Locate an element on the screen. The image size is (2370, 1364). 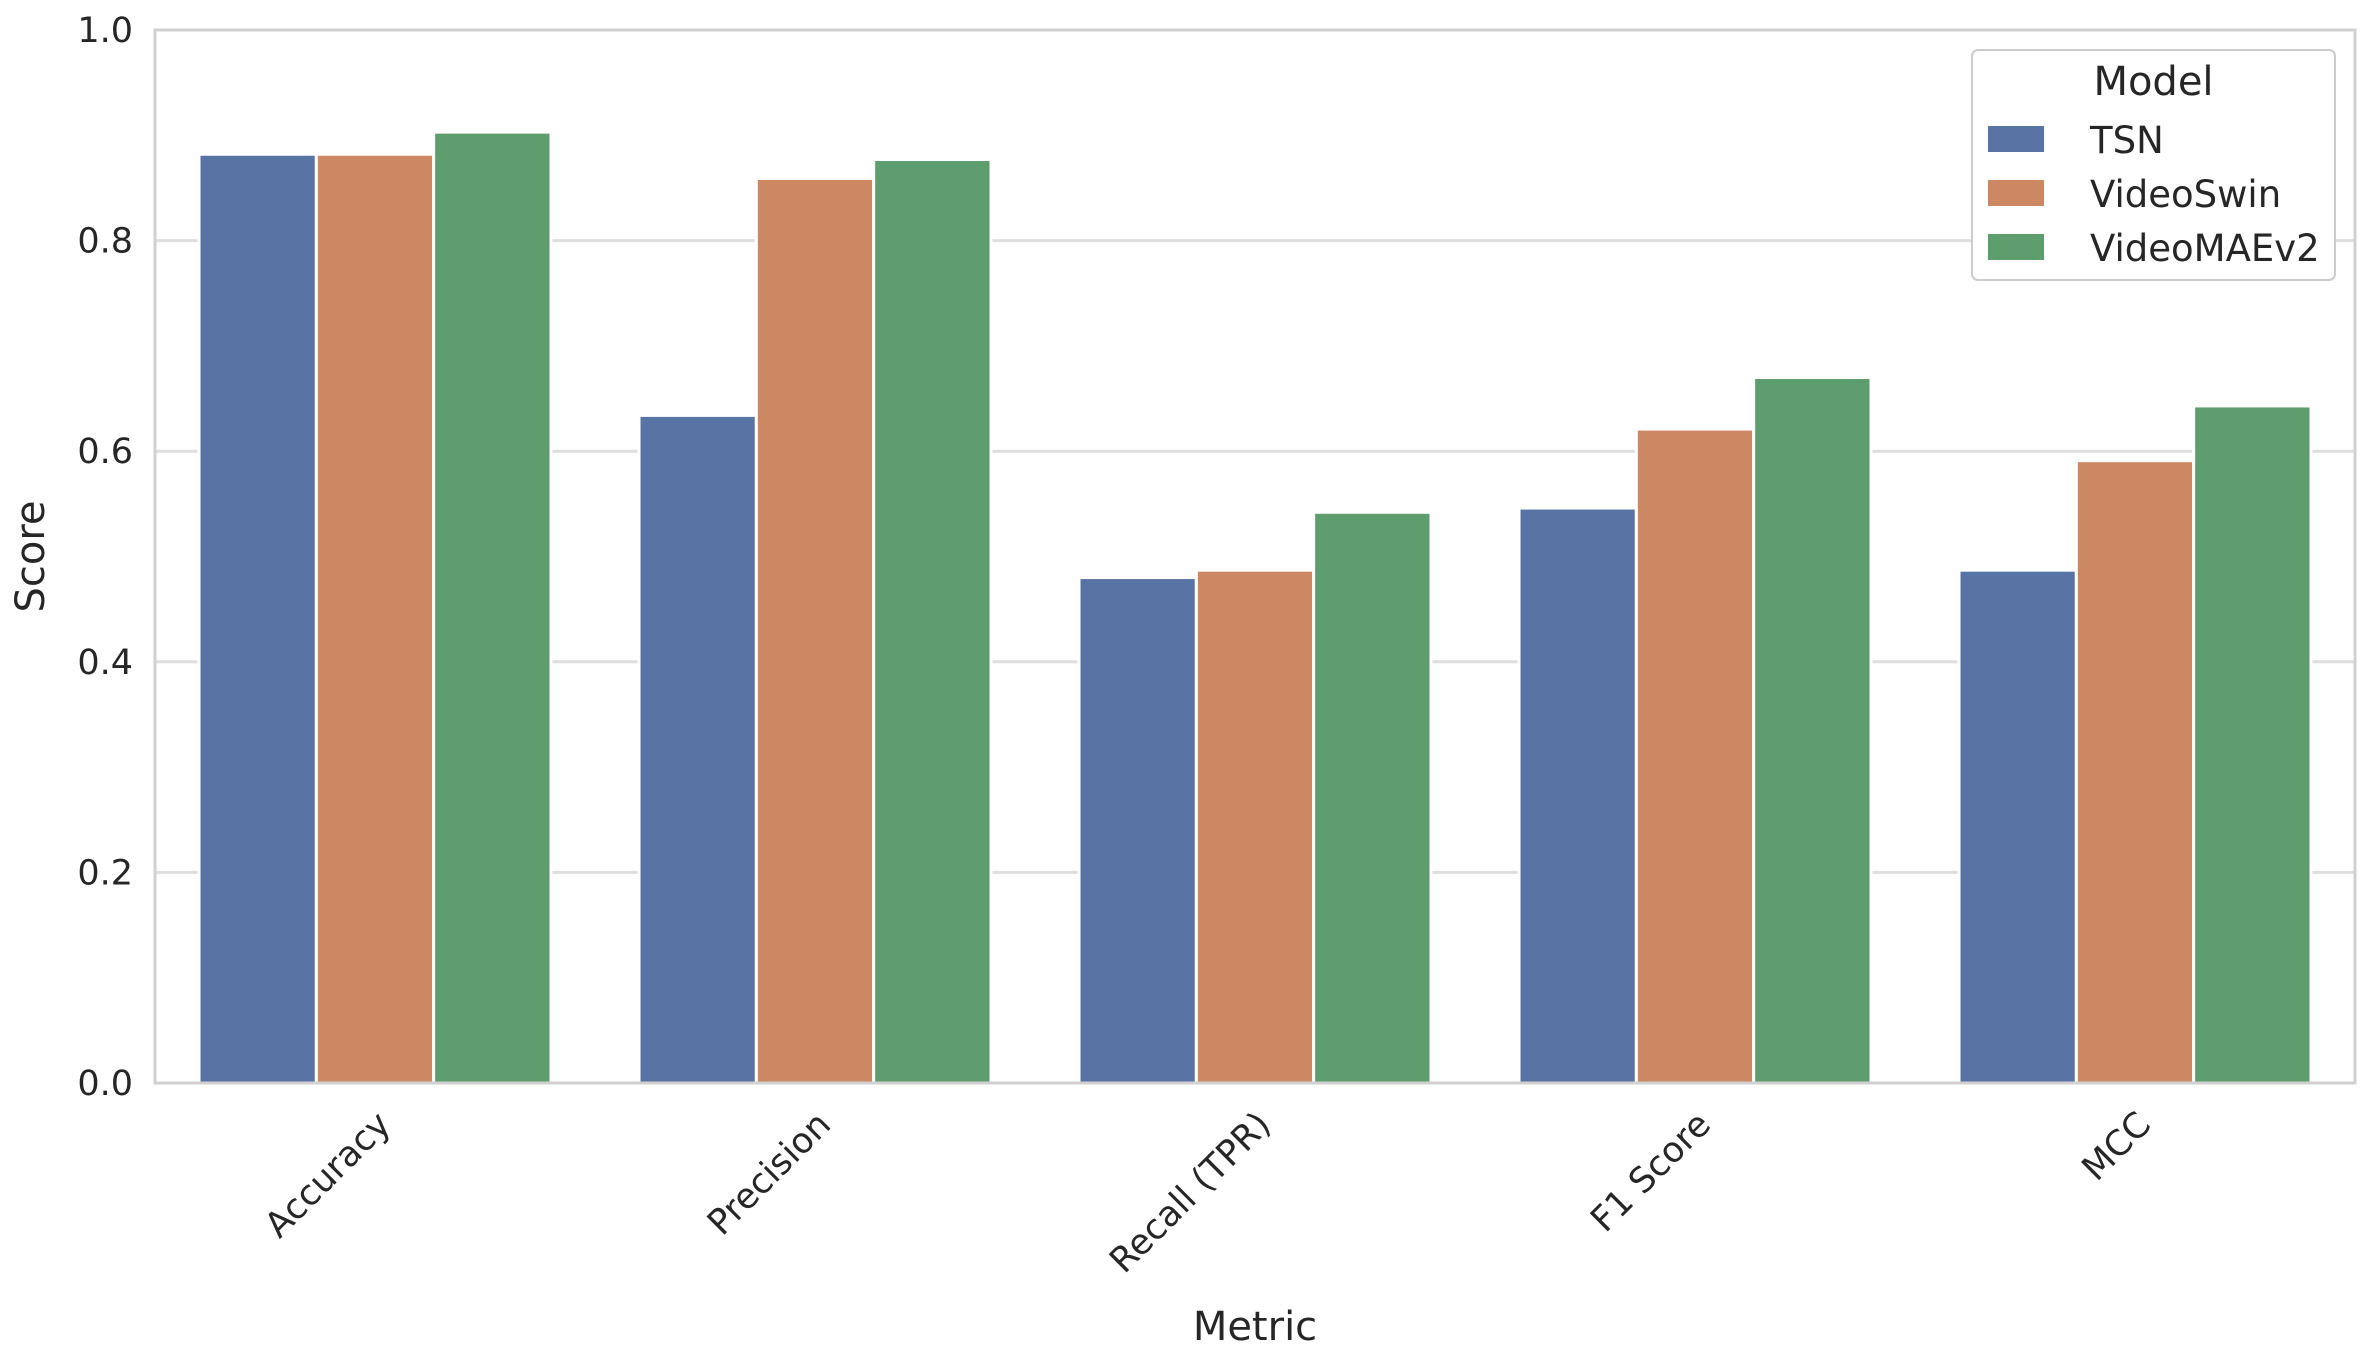
legend-label-tsn: TSN is located at coordinates (2126, 140).